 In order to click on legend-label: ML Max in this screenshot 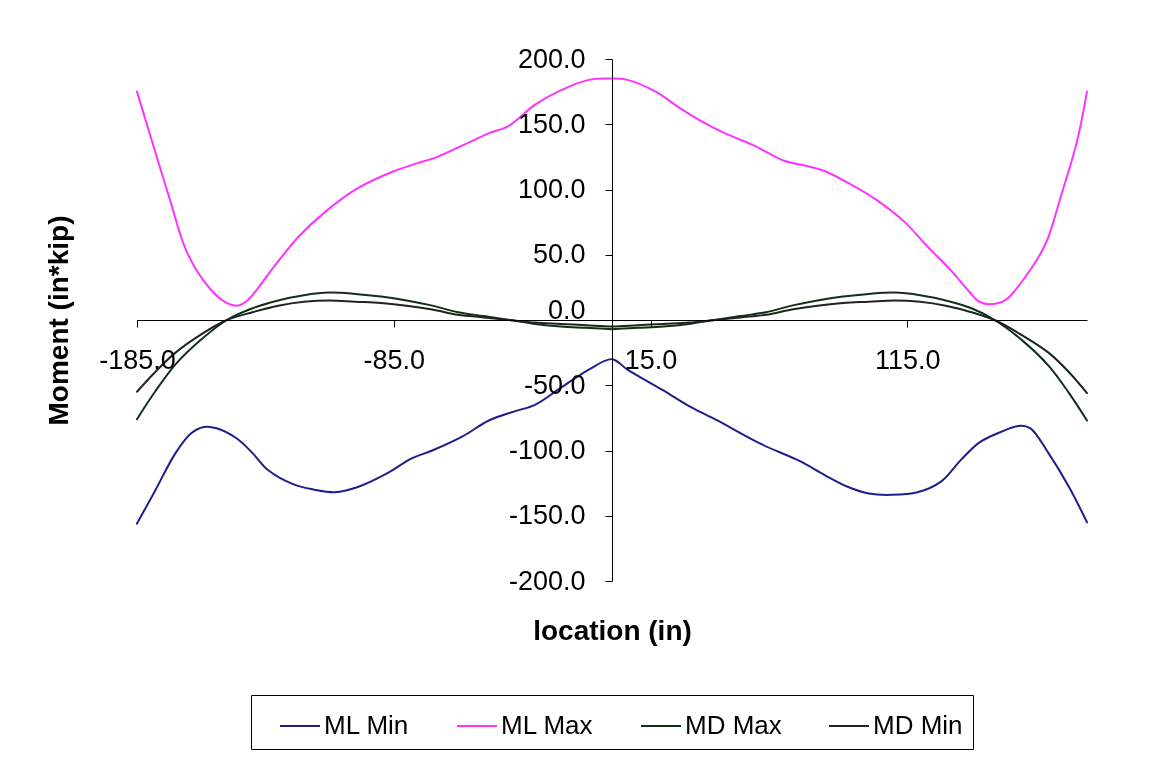, I will do `click(547, 725)`.